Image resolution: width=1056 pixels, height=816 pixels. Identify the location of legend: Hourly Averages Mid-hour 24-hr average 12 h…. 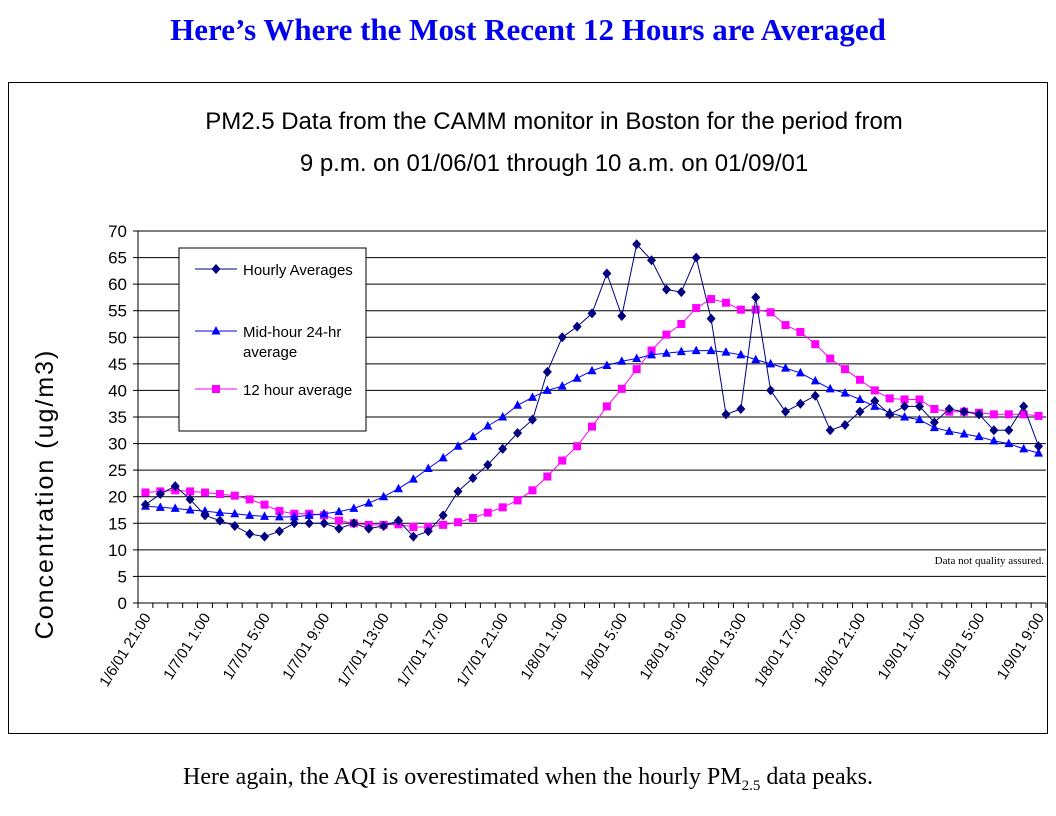
(272, 339).